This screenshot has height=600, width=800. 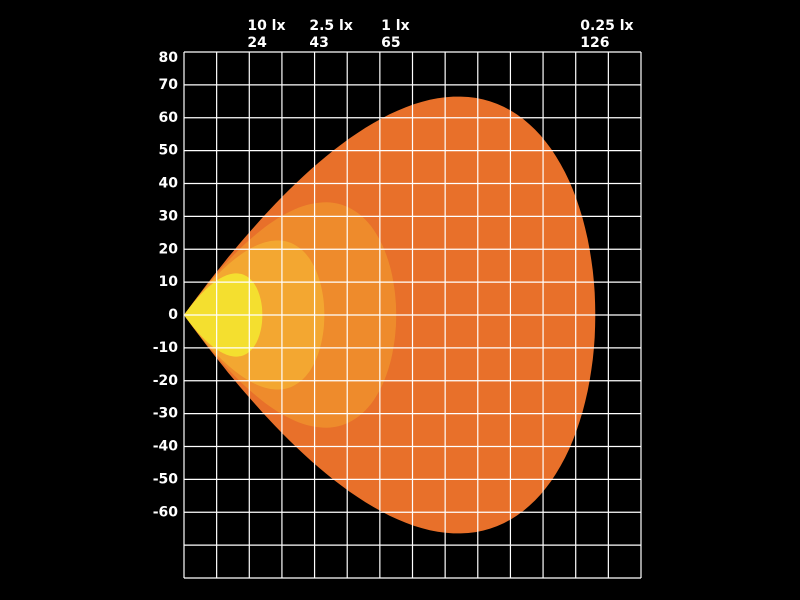 I want to click on y-tick-label: 50, so click(x=169, y=151).